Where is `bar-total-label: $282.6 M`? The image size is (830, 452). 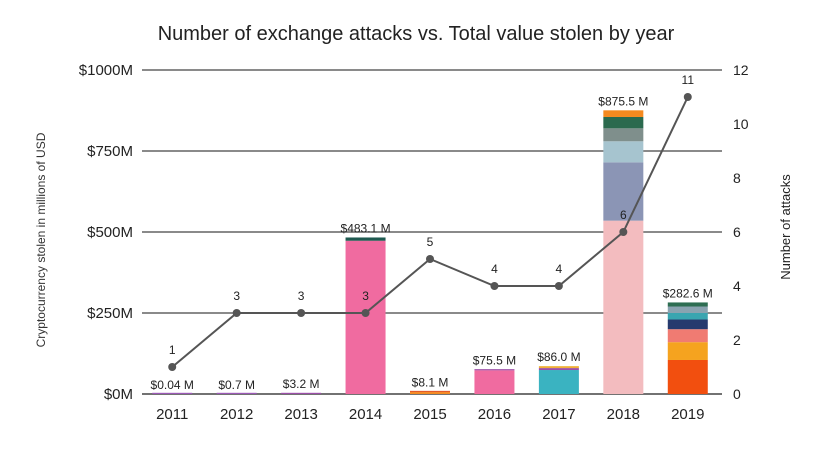
bar-total-label: $282.6 M is located at coordinates (688, 293).